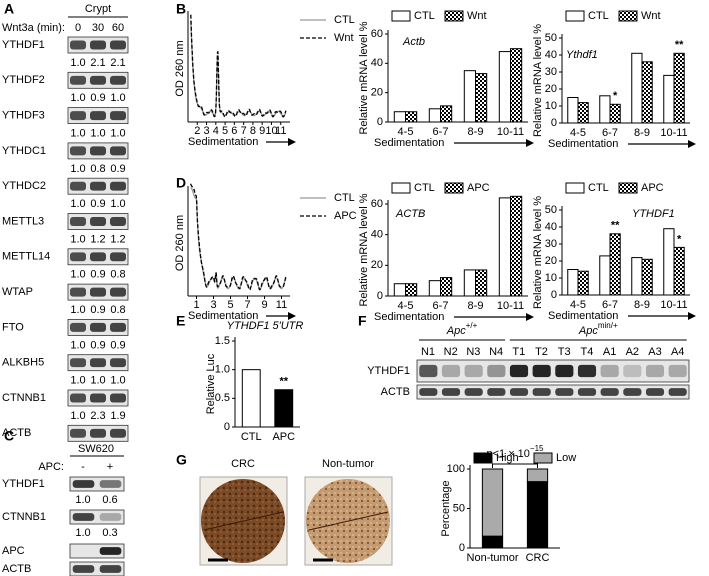  Describe the element at coordinates (253, 131) in the screenshot. I see `x-tick-label: 8` at that location.